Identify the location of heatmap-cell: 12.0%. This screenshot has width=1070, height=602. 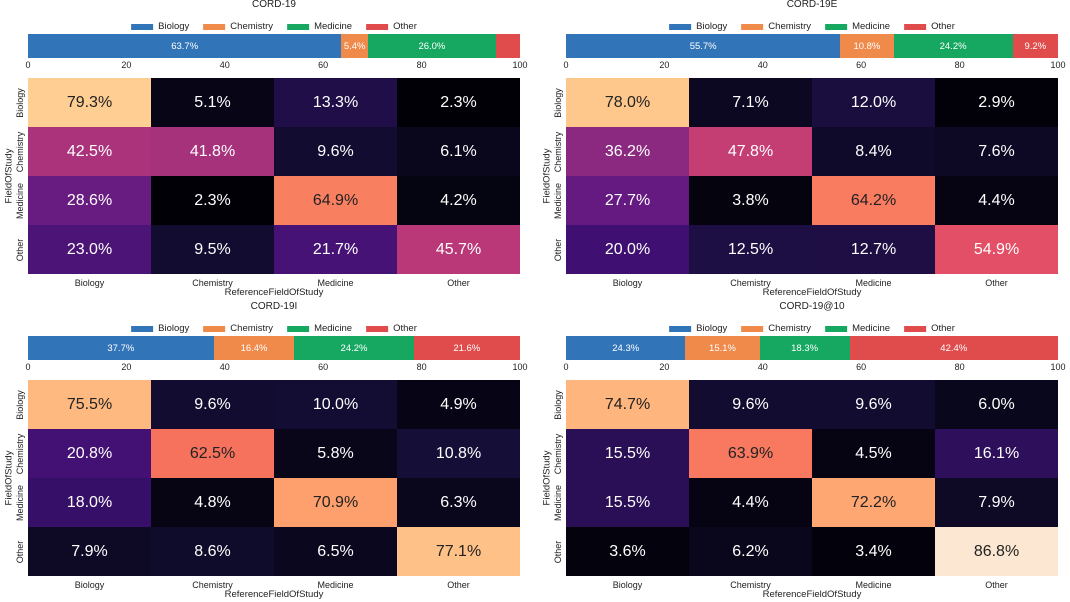
(873, 102).